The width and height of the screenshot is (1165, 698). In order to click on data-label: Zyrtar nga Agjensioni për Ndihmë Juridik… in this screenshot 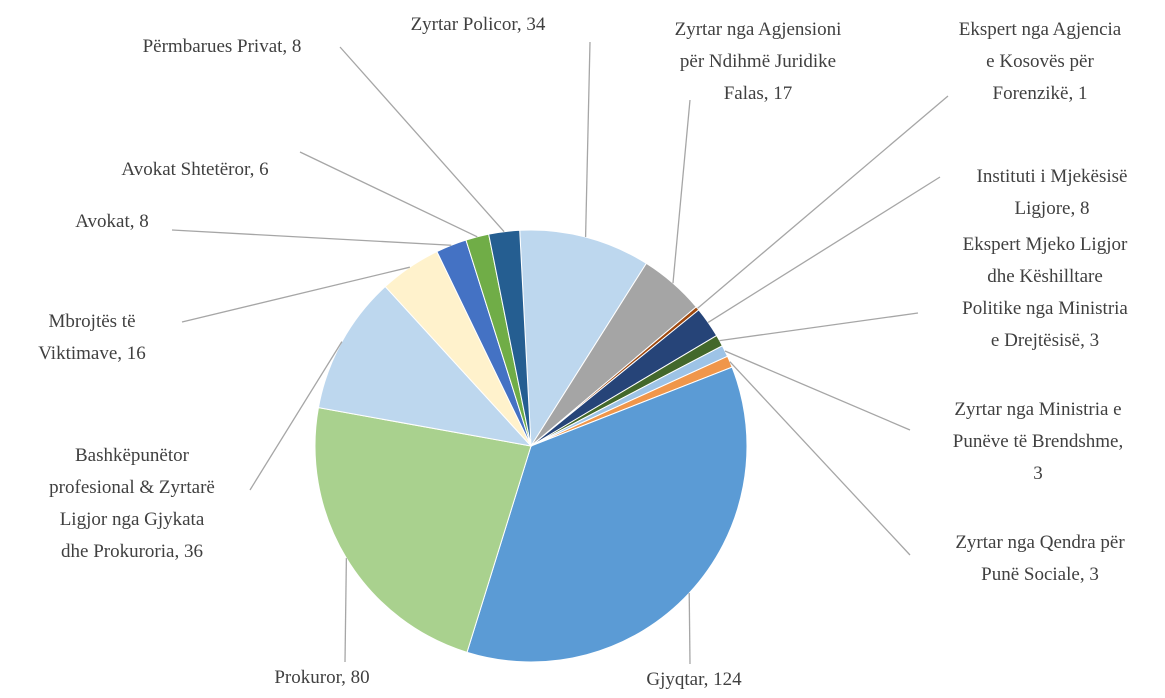, I will do `click(758, 61)`.